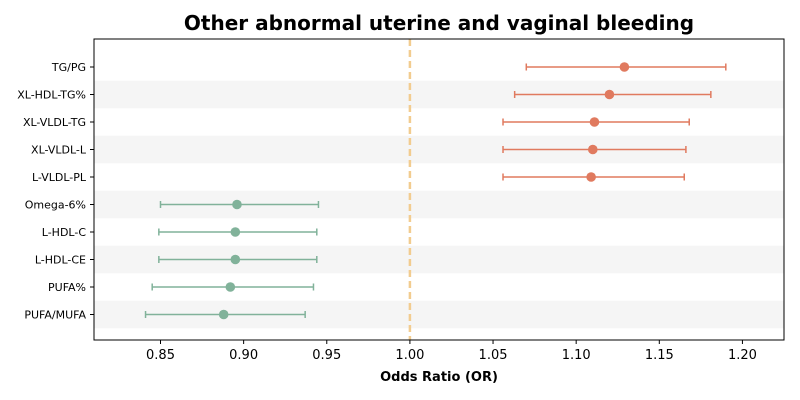 Image resolution: width=800 pixels, height=400 pixels. Describe the element at coordinates (160, 355) in the screenshot. I see `x-tick-label: 0.85` at that location.